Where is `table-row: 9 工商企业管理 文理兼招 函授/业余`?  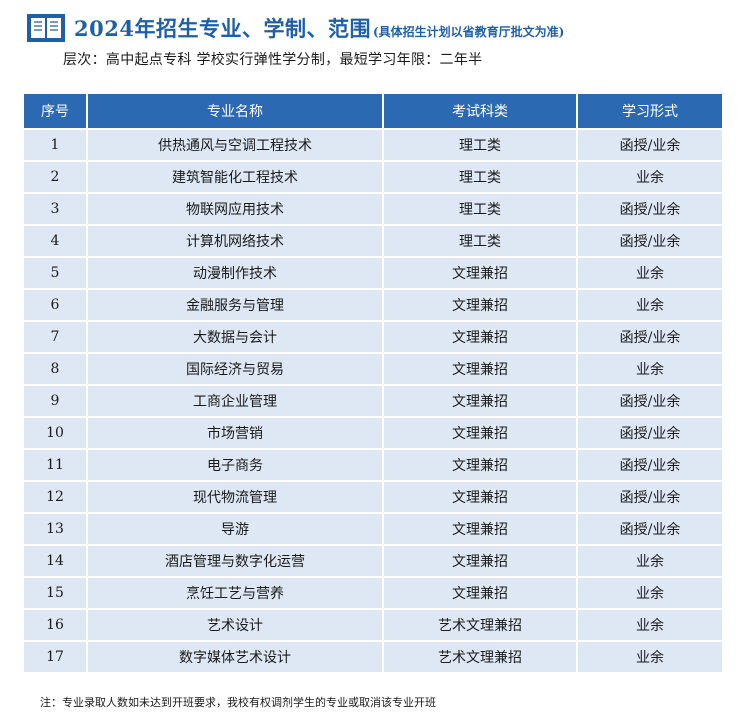
table-row: 9 工商企业管理 文理兼招 函授/业余 is located at coordinates (373, 401).